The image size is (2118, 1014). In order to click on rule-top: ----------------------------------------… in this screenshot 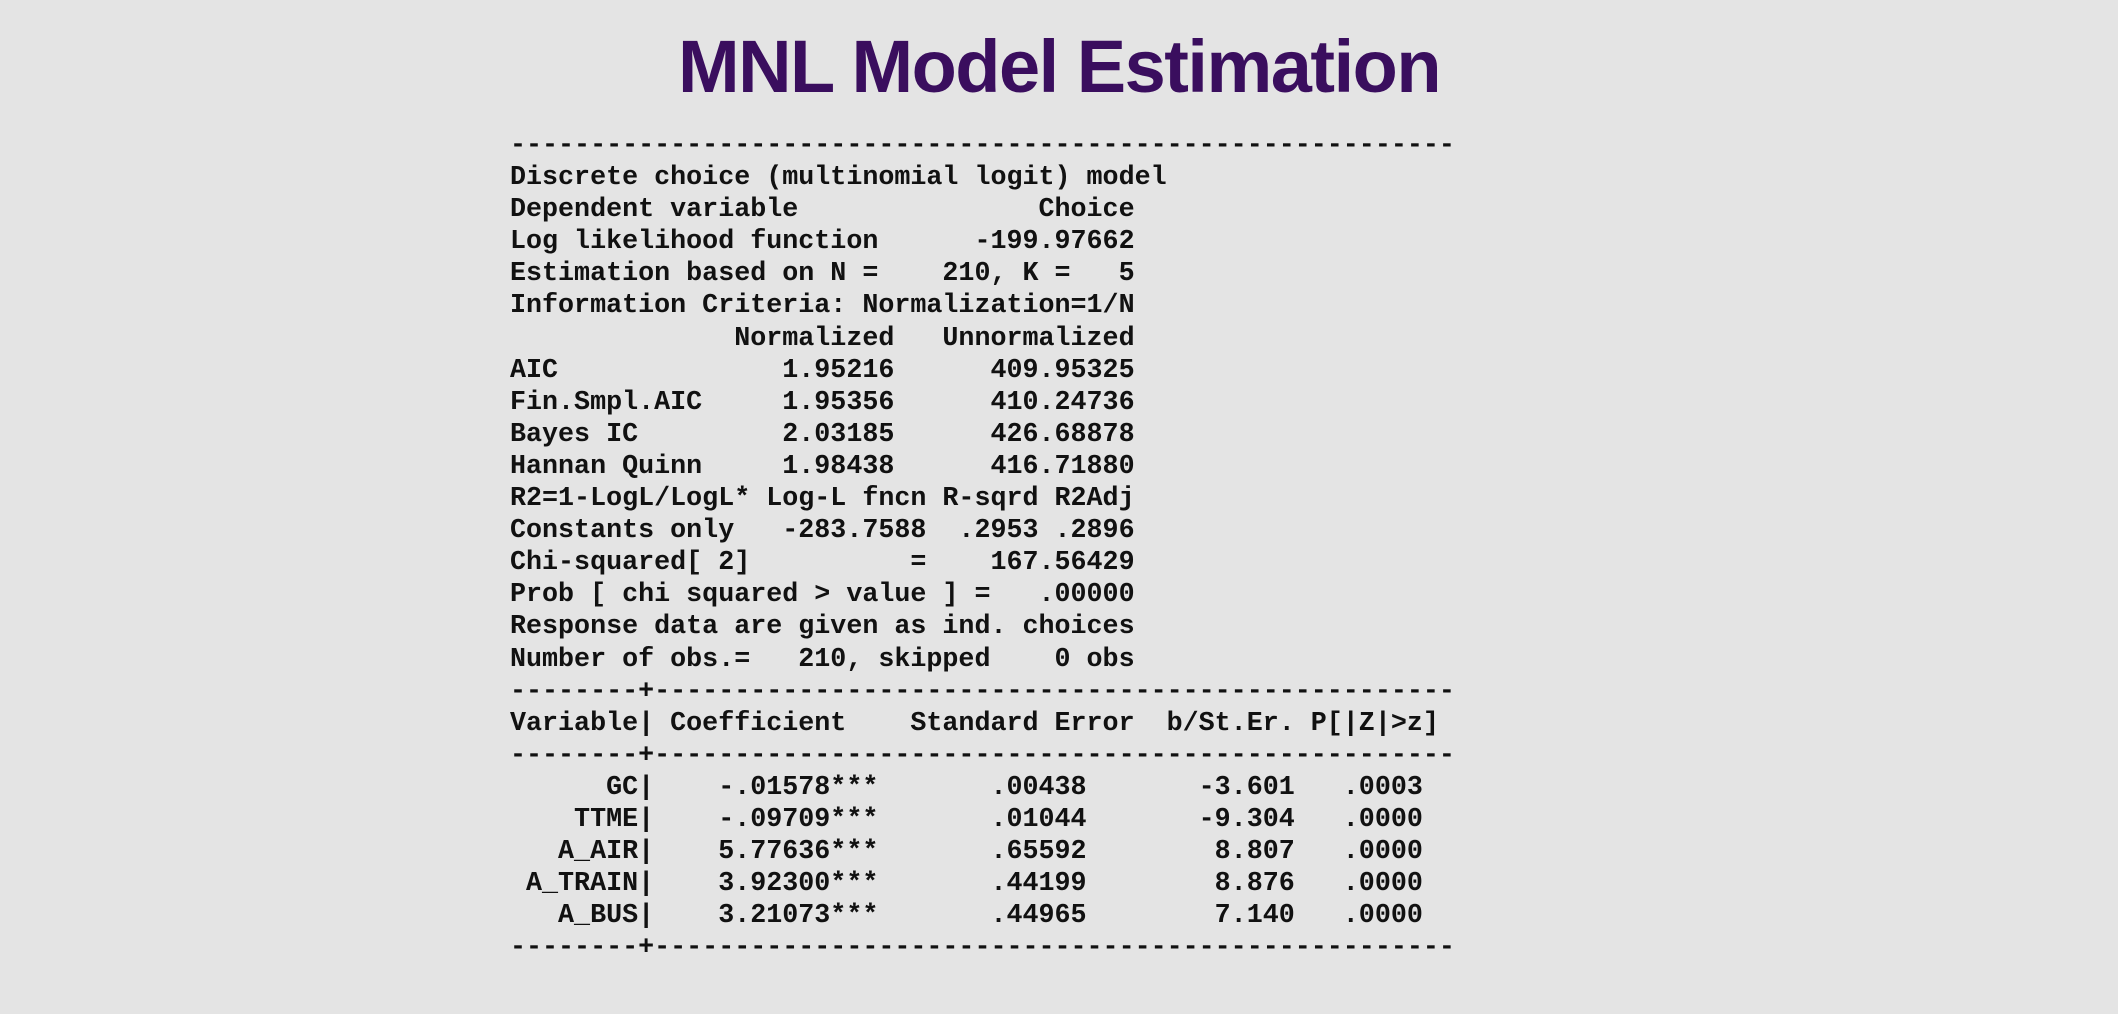, I will do `click(982, 146)`.